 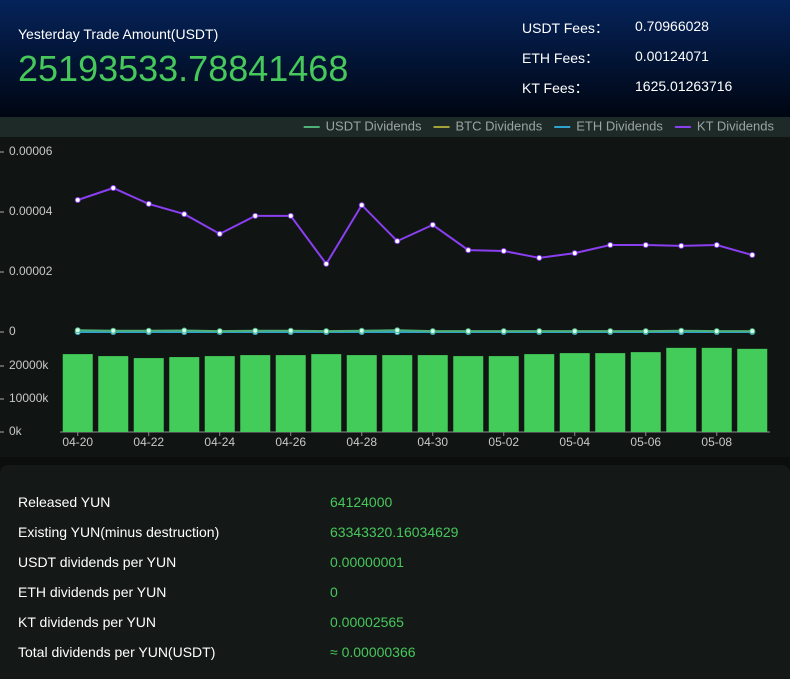 I want to click on stat-label: Released YUN, so click(x=64, y=502).